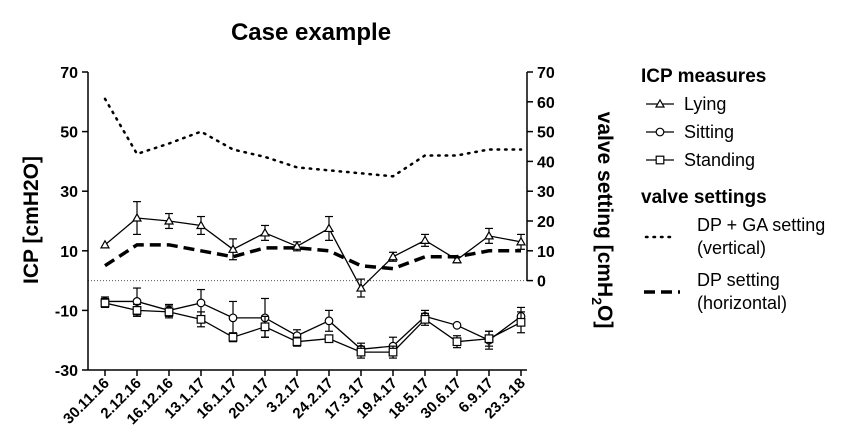 Image resolution: width=849 pixels, height=442 pixels. Describe the element at coordinates (546, 133) in the screenshot. I see `y2-tick-label: 50` at that location.